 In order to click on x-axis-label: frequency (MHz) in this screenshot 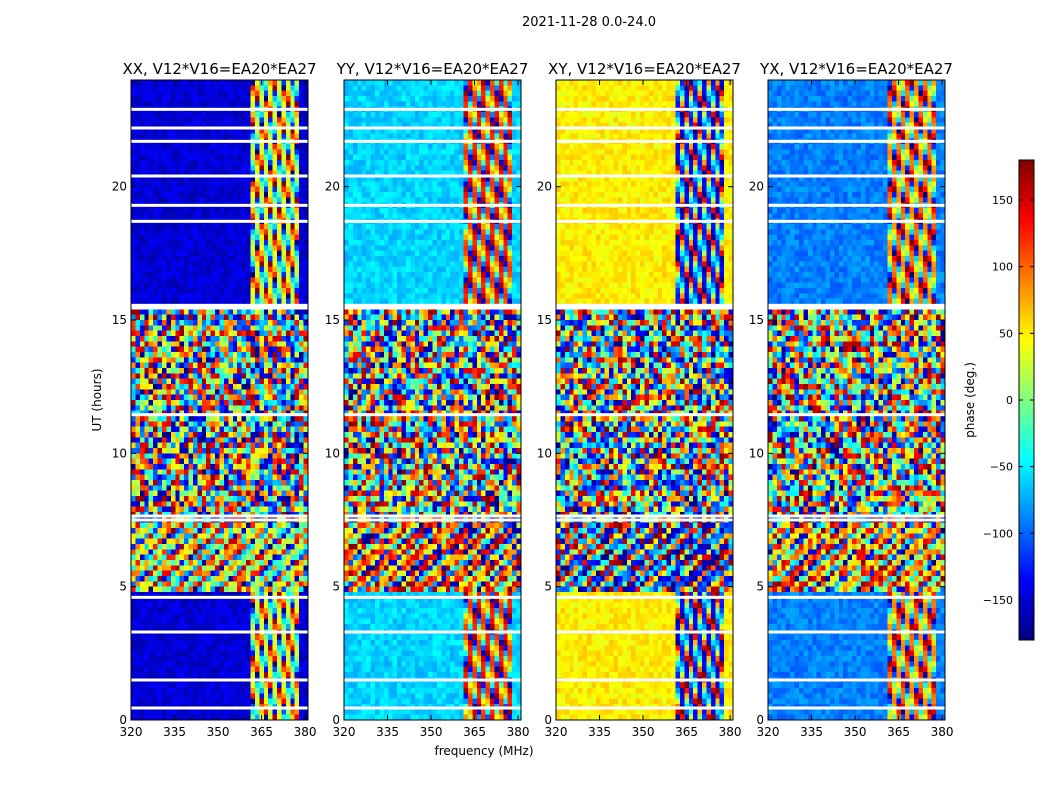, I will do `click(483, 751)`.